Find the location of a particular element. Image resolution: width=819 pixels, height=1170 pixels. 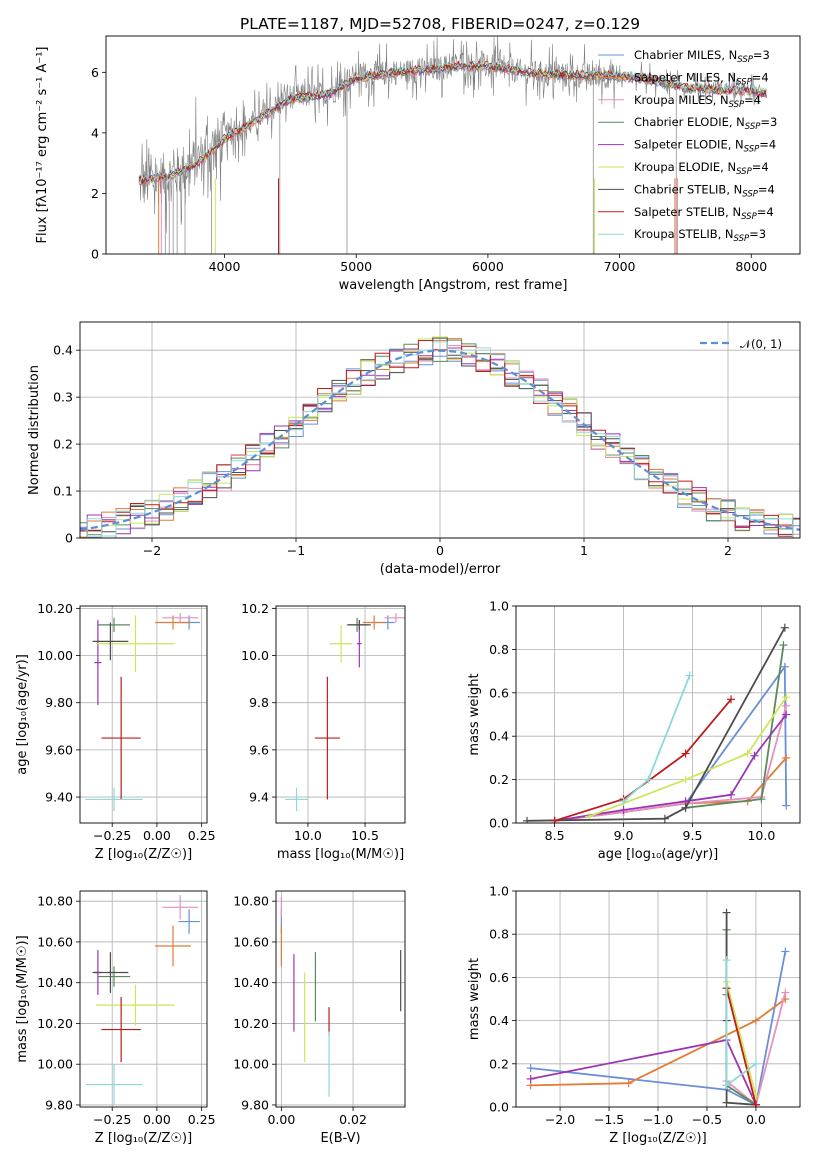

y-tick-label: 4 is located at coordinates (95, 132).